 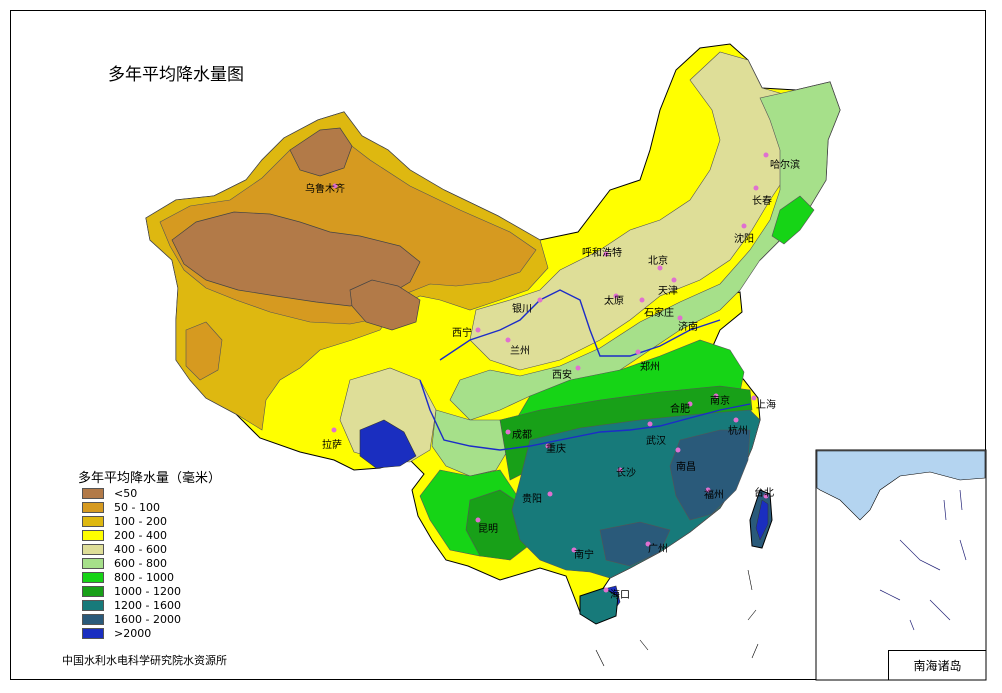 What do you see at coordinates (147, 619) in the screenshot?
I see `legend-label: 1600 - 2000` at bounding box center [147, 619].